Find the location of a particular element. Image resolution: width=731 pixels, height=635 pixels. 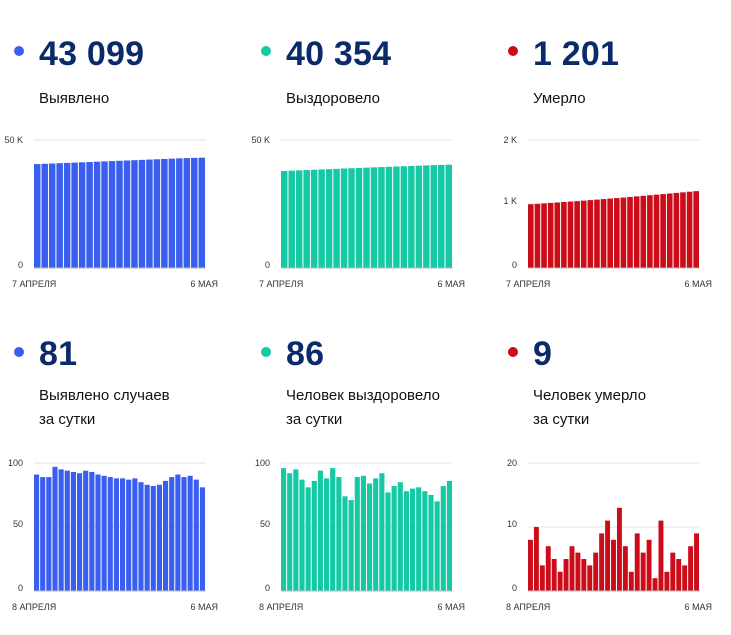

y-tick-label: 100 is located at coordinates (15, 463).